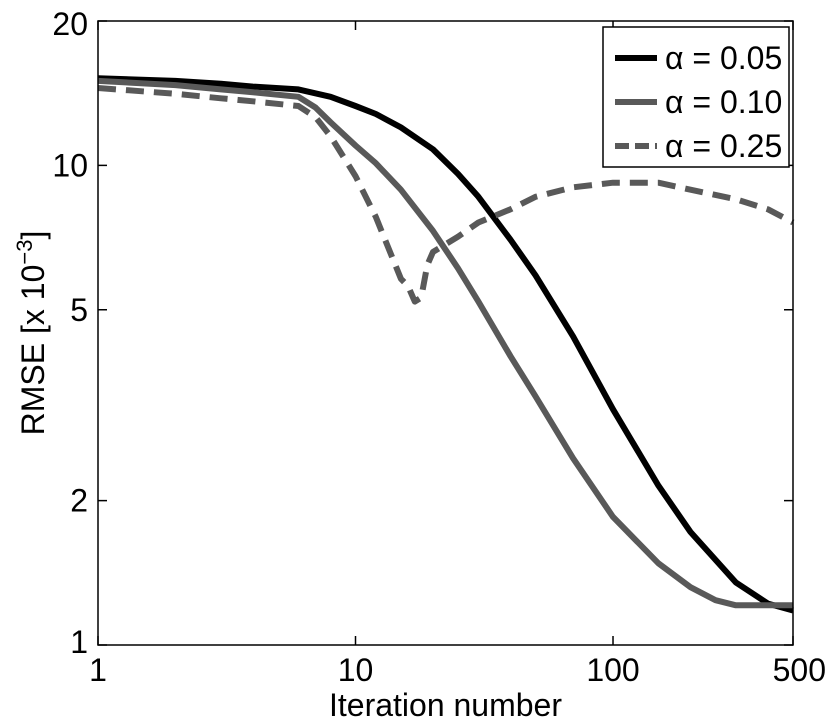 The width and height of the screenshot is (830, 724). Describe the element at coordinates (70, 24) in the screenshot. I see `y-tick-label: 20` at that location.